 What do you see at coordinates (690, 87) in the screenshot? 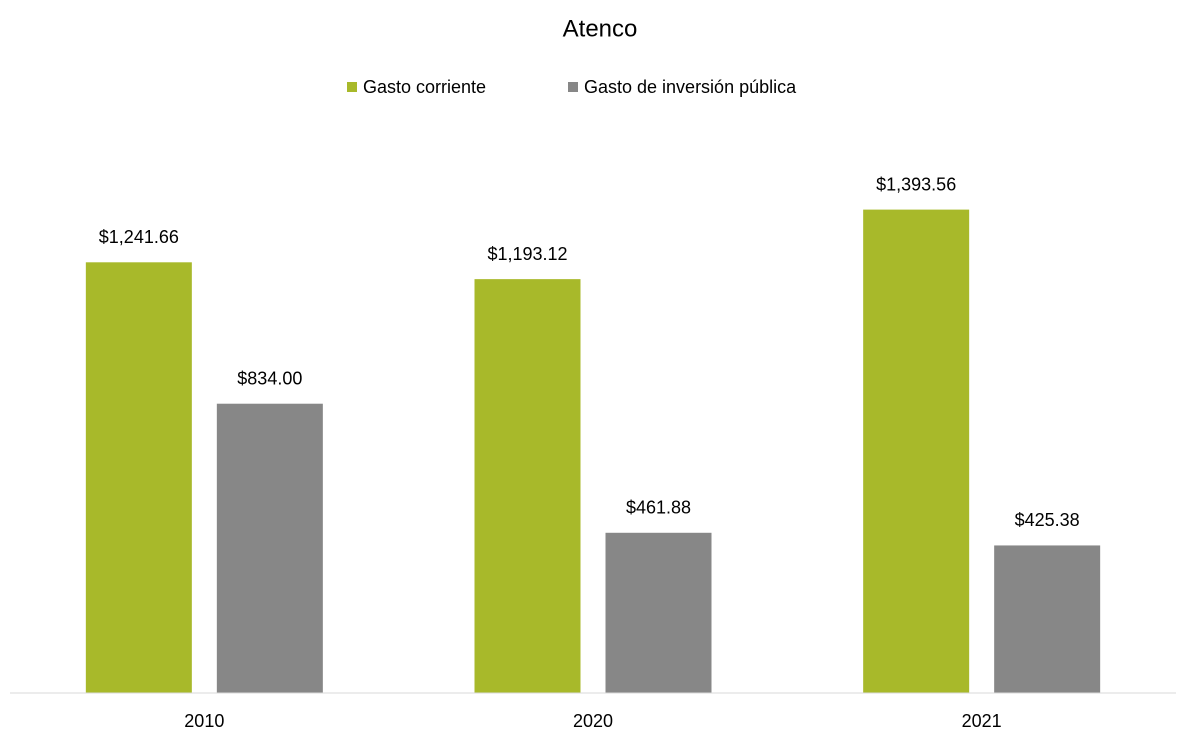
I see `legend-label: Gasto de inversión pública` at bounding box center [690, 87].